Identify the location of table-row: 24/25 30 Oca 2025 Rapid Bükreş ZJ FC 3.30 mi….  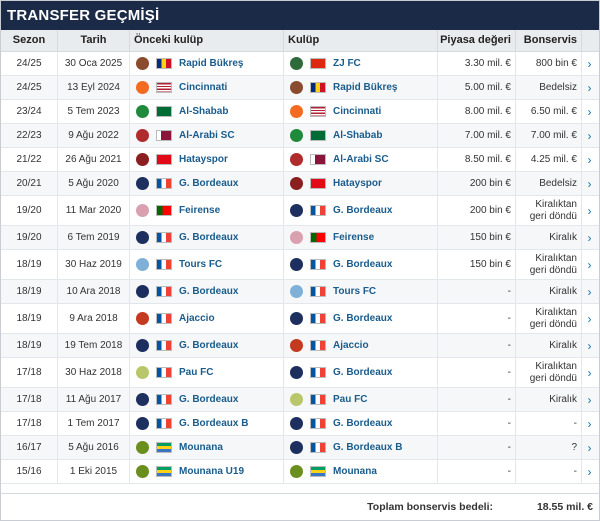
(300, 64).